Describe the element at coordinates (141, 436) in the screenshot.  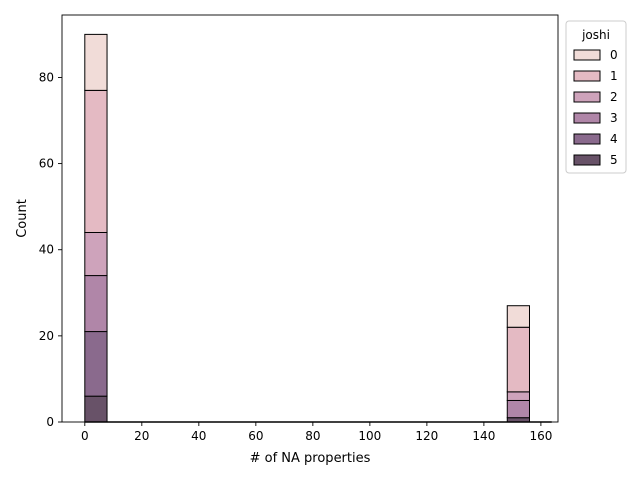
I see `x-tick-label: 20` at that location.